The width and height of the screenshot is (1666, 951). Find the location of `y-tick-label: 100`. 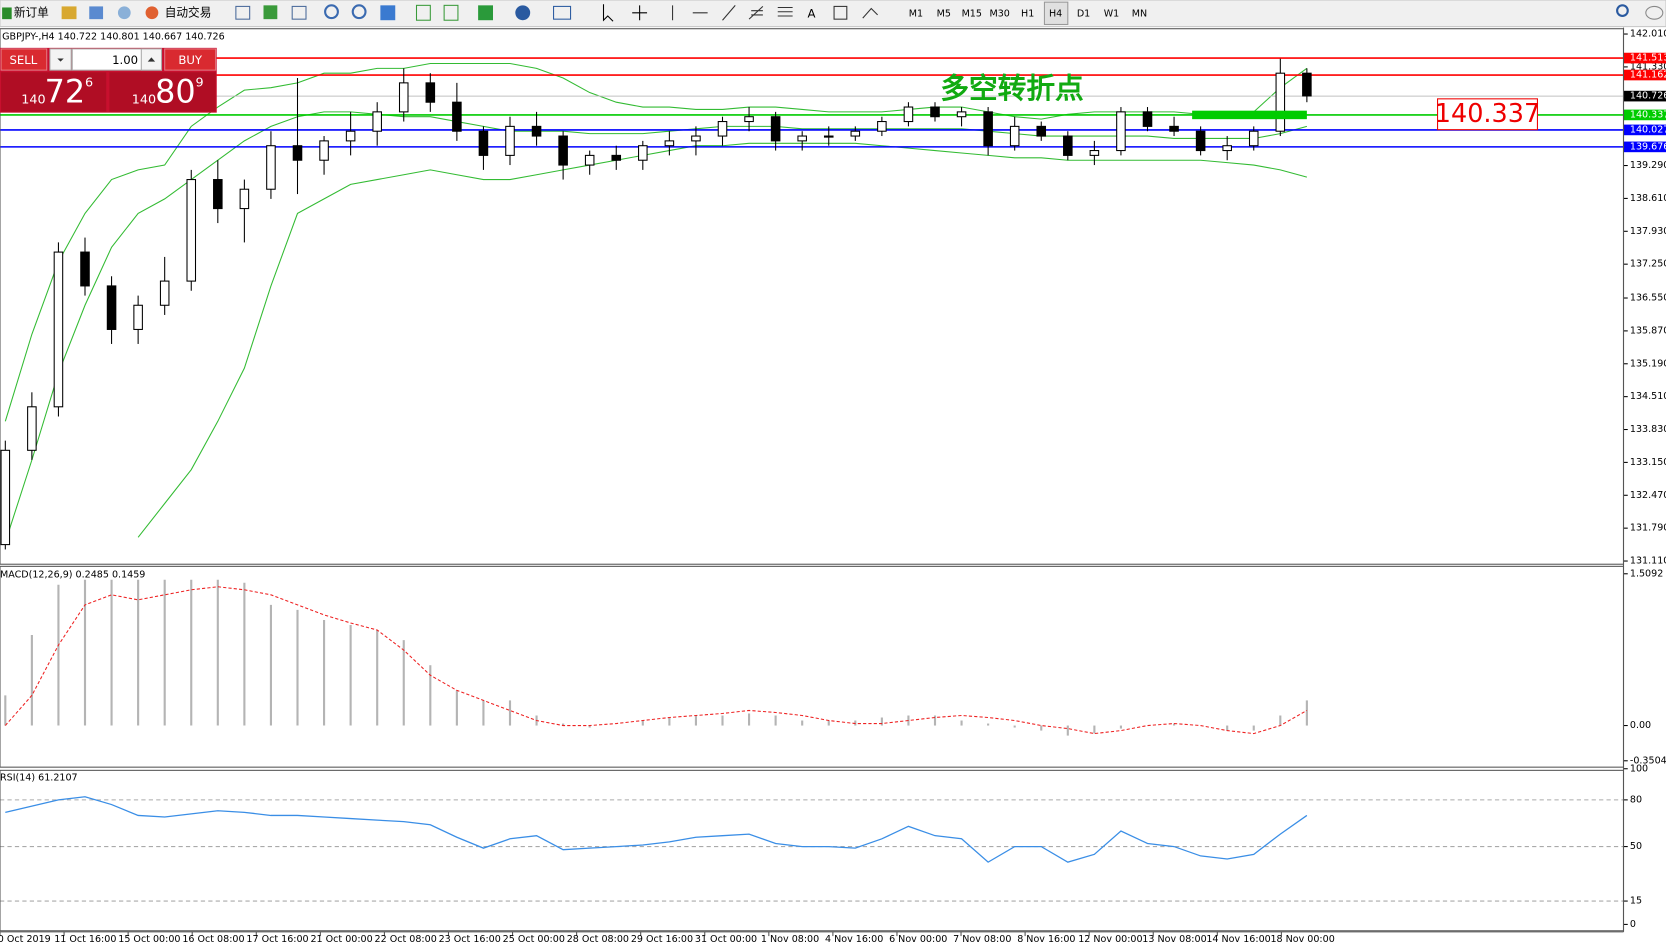

y-tick-label: 100 is located at coordinates (1639, 768).